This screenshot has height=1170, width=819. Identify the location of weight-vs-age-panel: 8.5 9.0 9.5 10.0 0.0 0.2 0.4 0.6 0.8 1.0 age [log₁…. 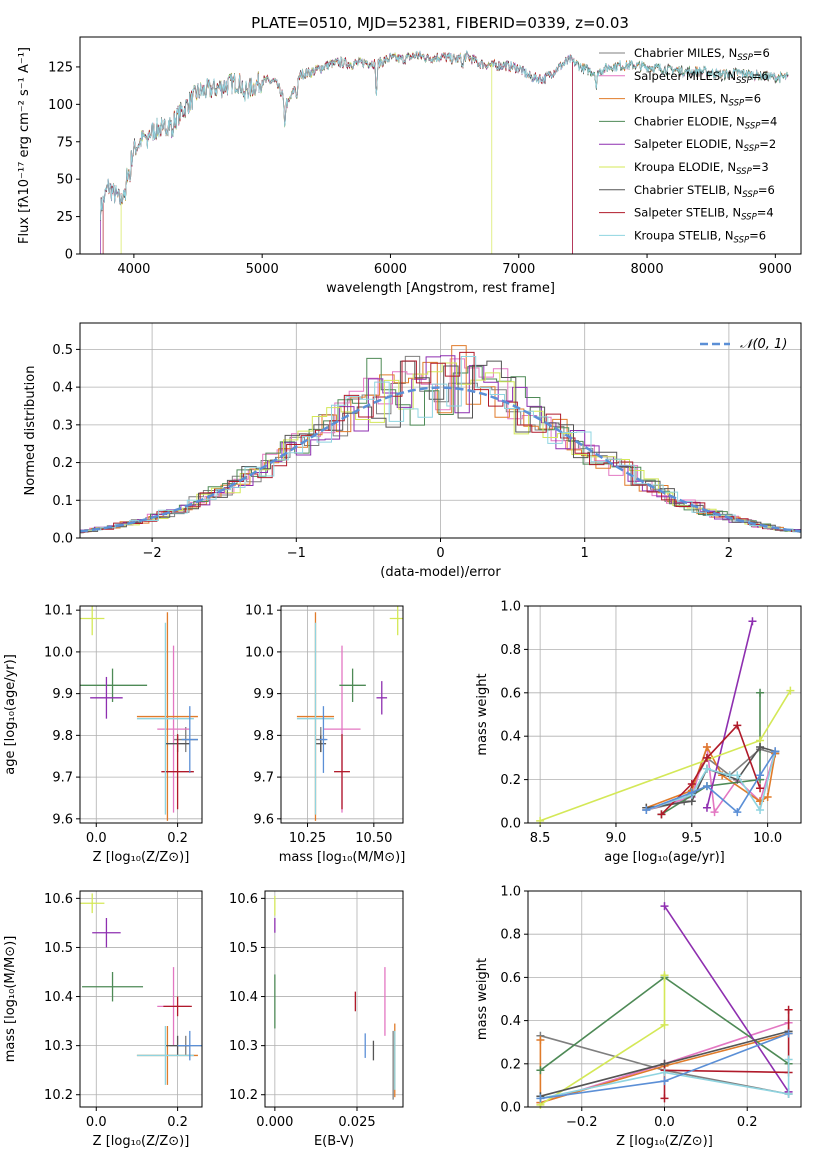
(638, 732).